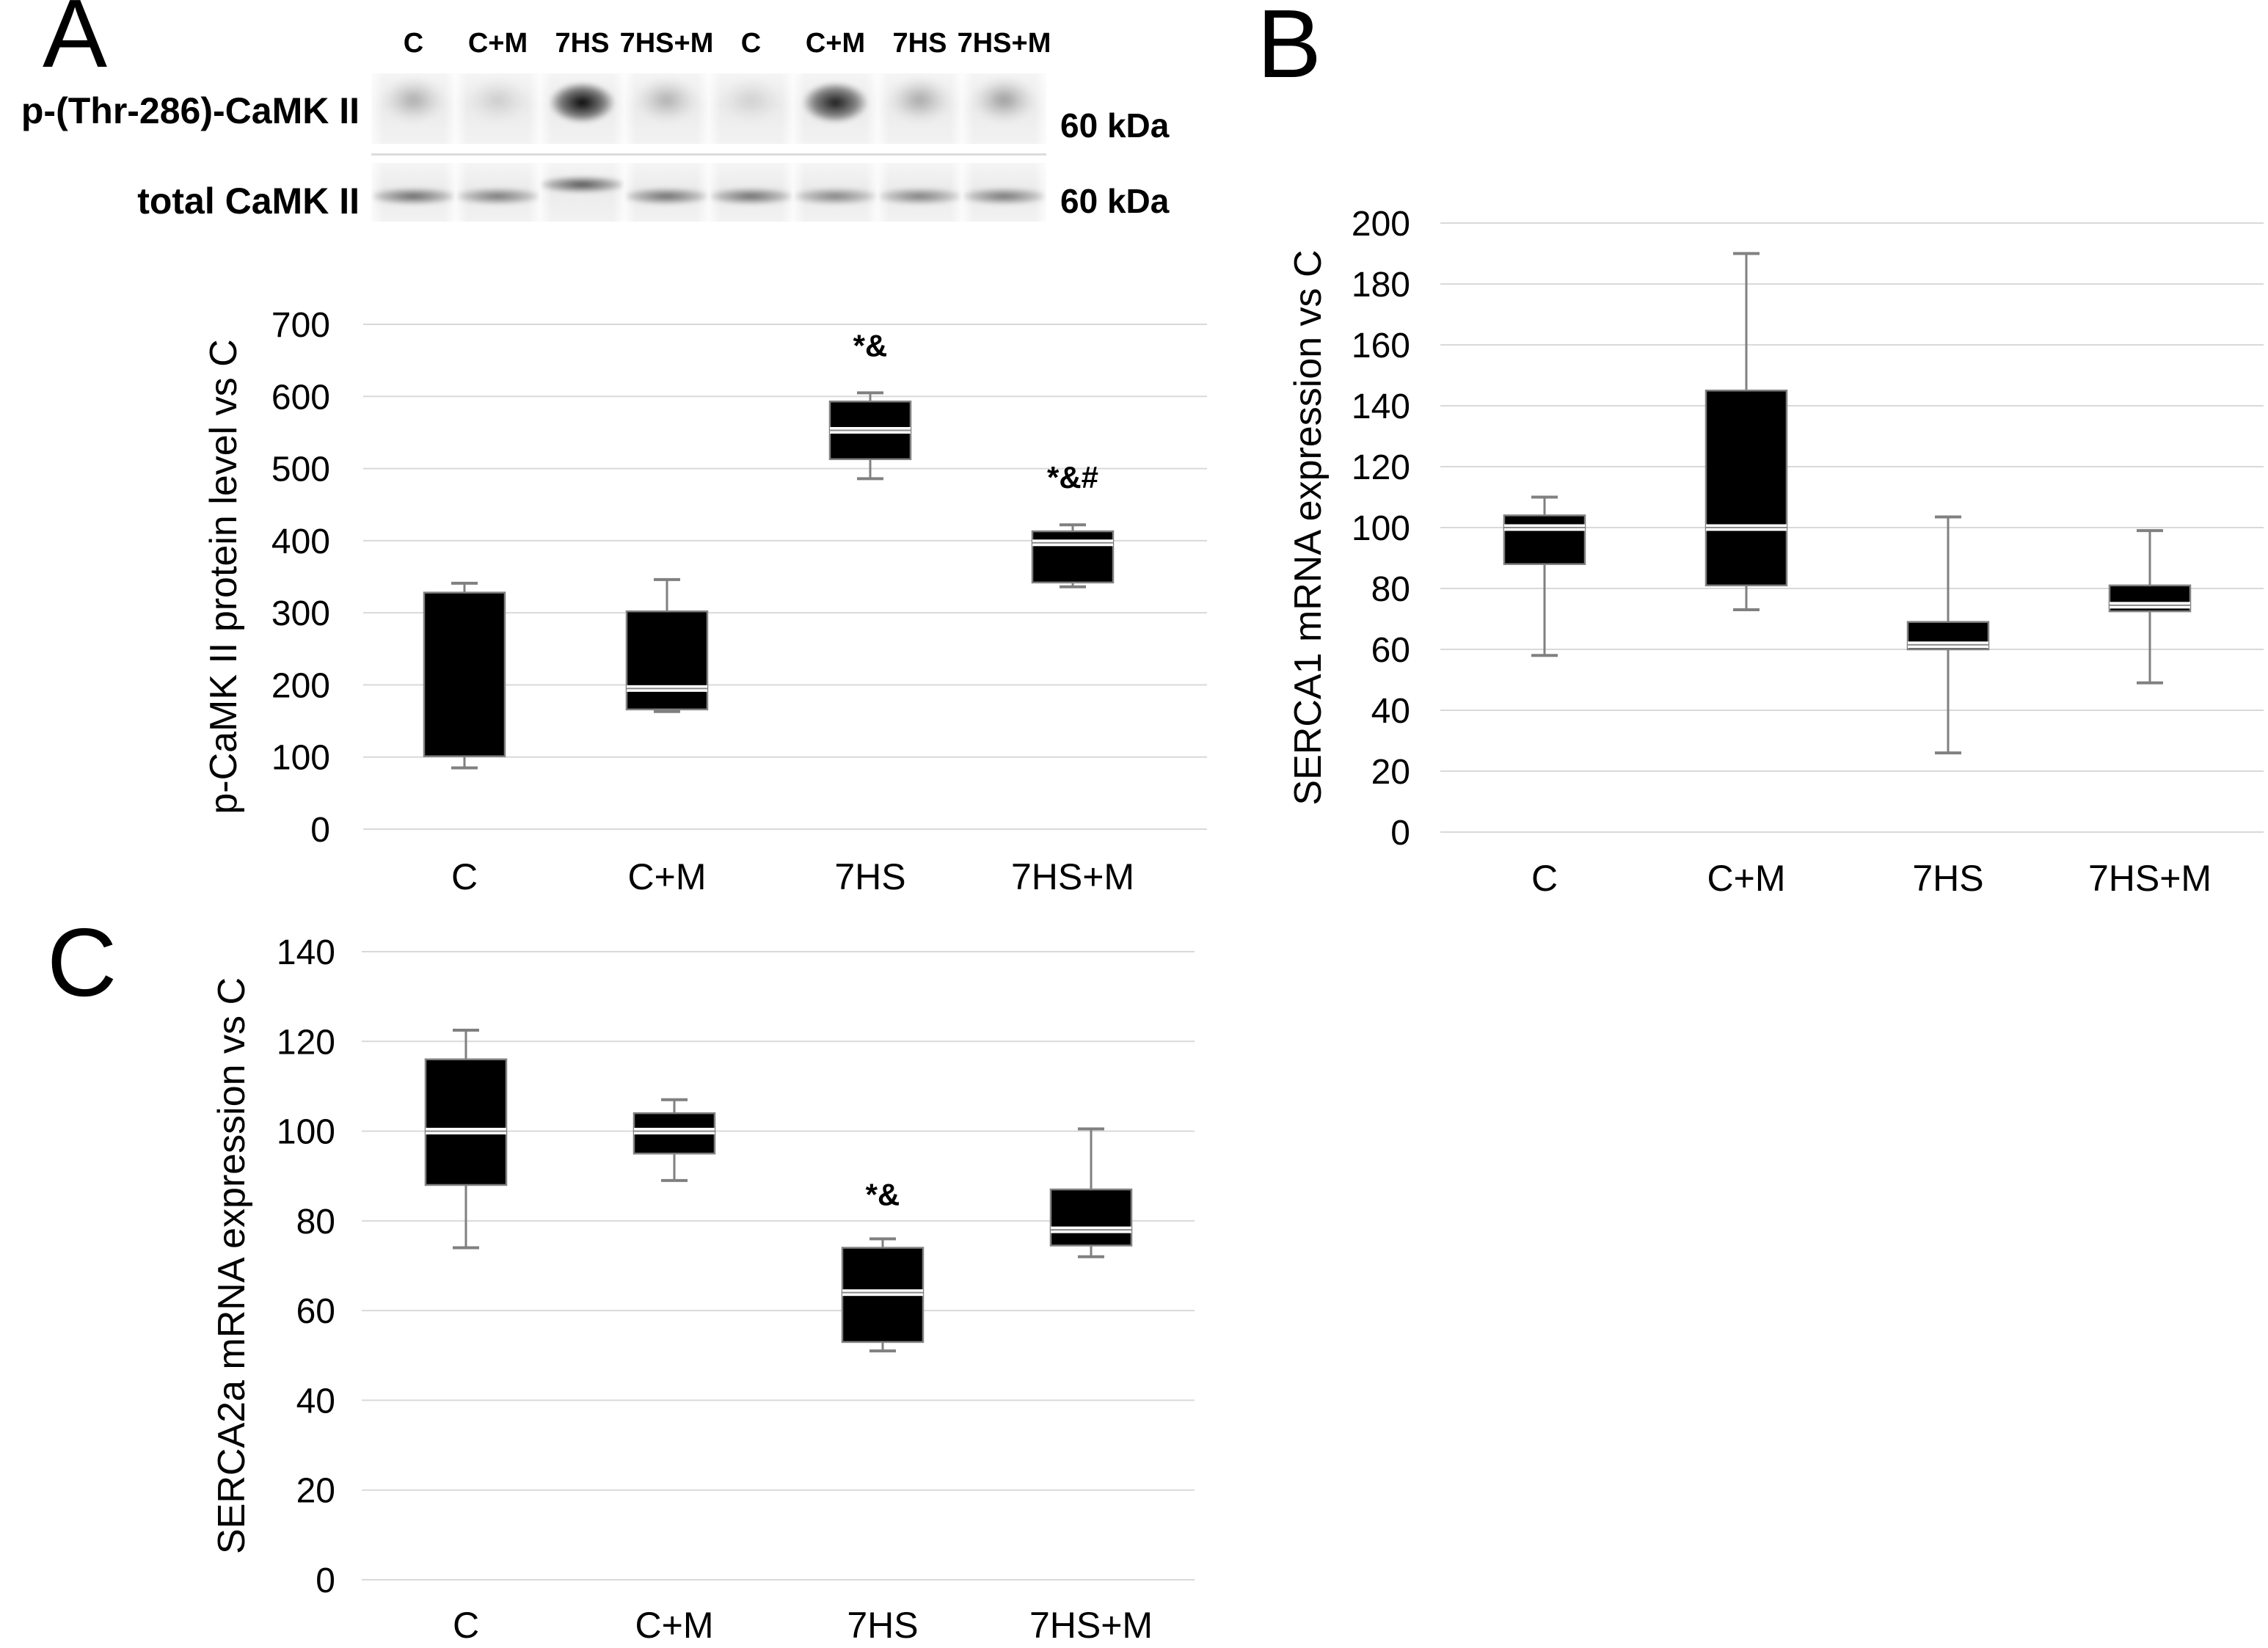  What do you see at coordinates (301, 397) in the screenshot?
I see `y-tick-label: 600` at bounding box center [301, 397].